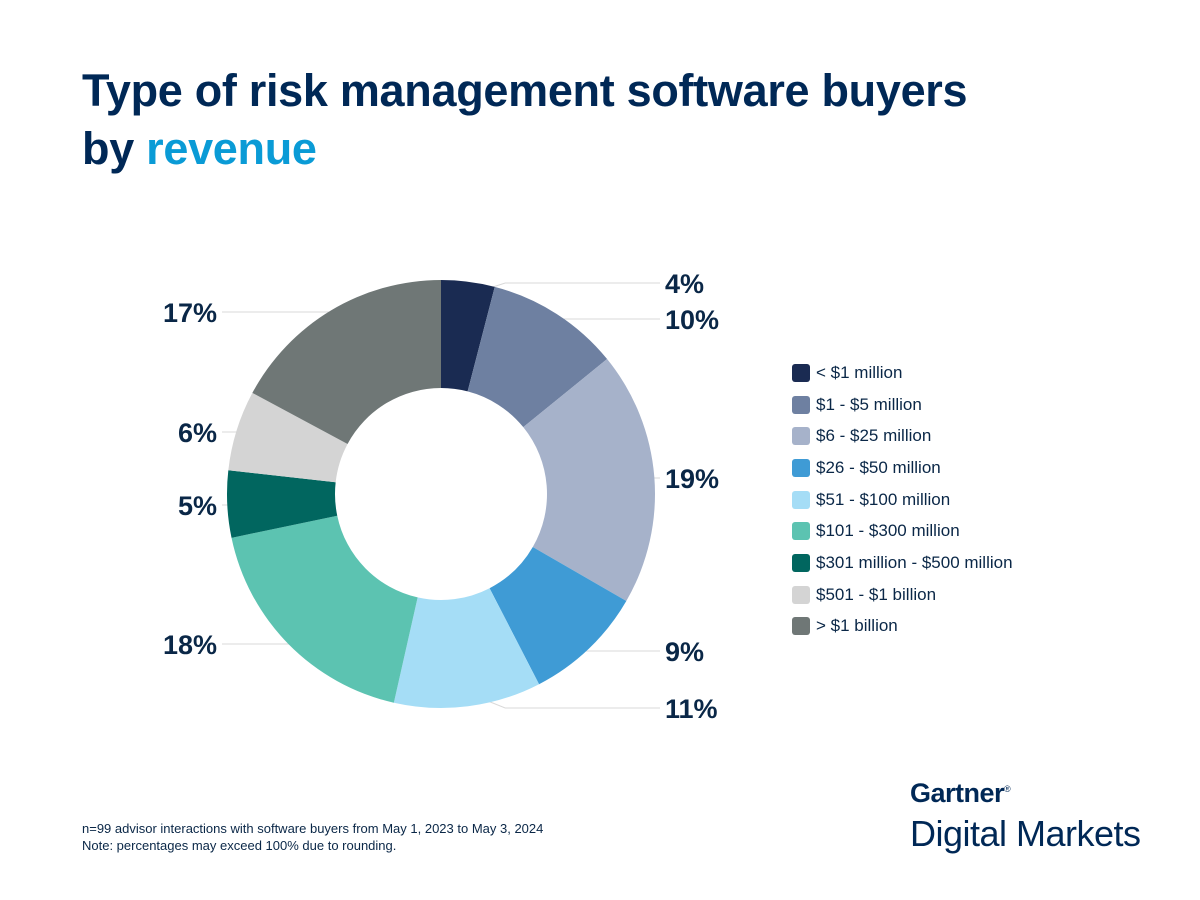  I want to click on logo-brand: Gartner, so click(957, 793).